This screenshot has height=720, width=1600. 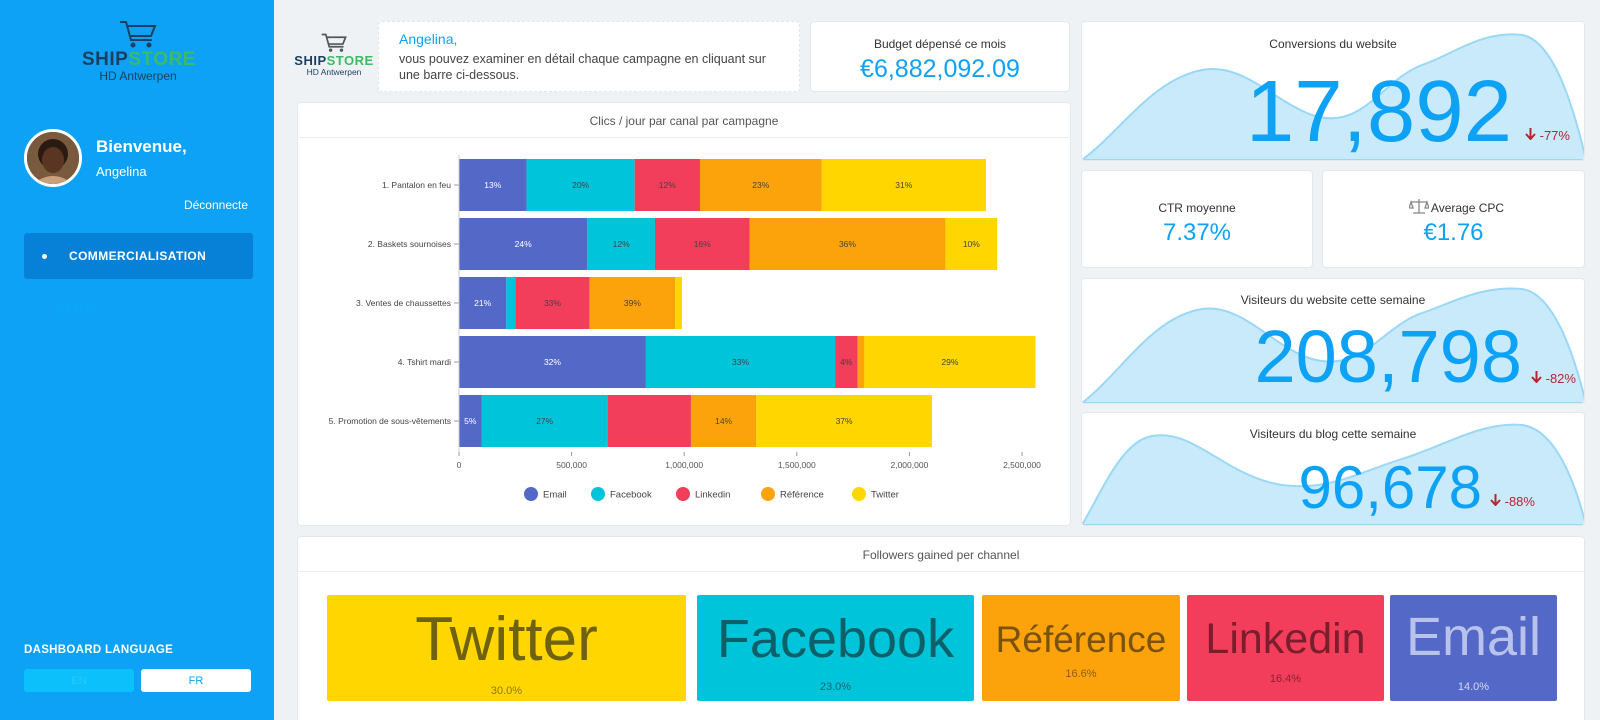 I want to click on follower-tile-twitter: Twitter 30.0%, so click(x=506, y=648).